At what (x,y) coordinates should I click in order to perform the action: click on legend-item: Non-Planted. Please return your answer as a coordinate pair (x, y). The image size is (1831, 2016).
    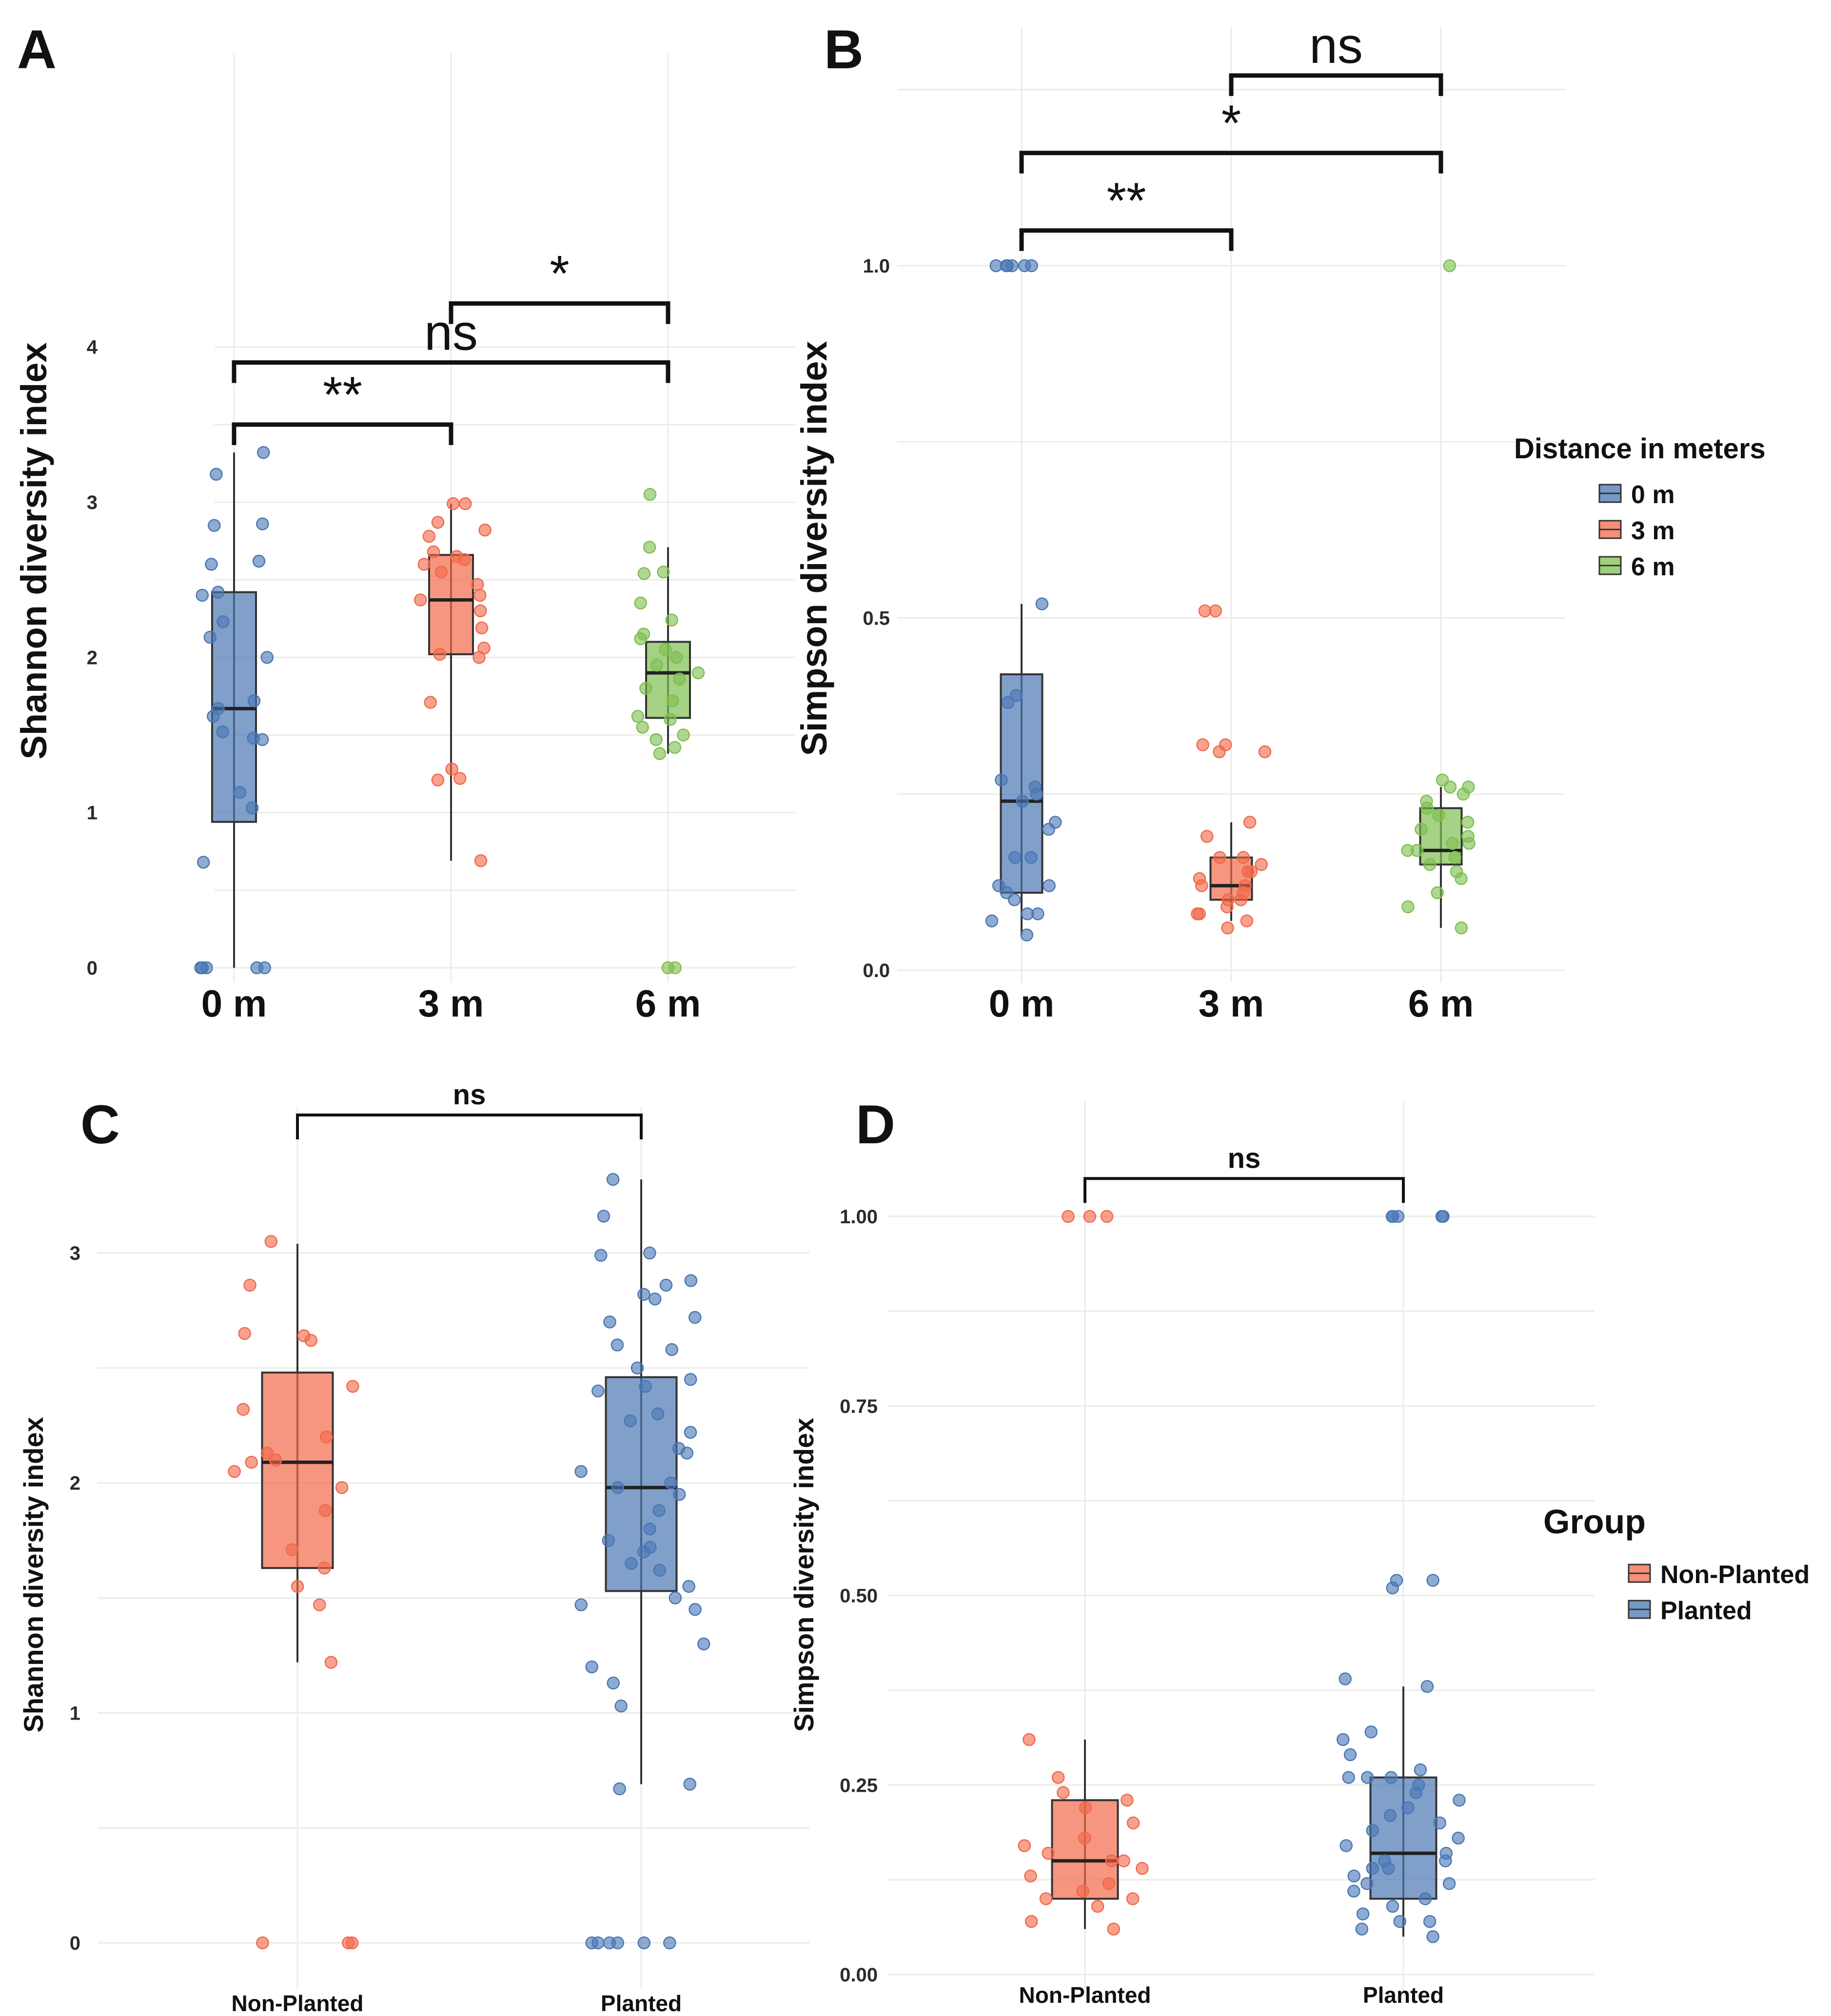
    Looking at the image, I should click on (1719, 1575).